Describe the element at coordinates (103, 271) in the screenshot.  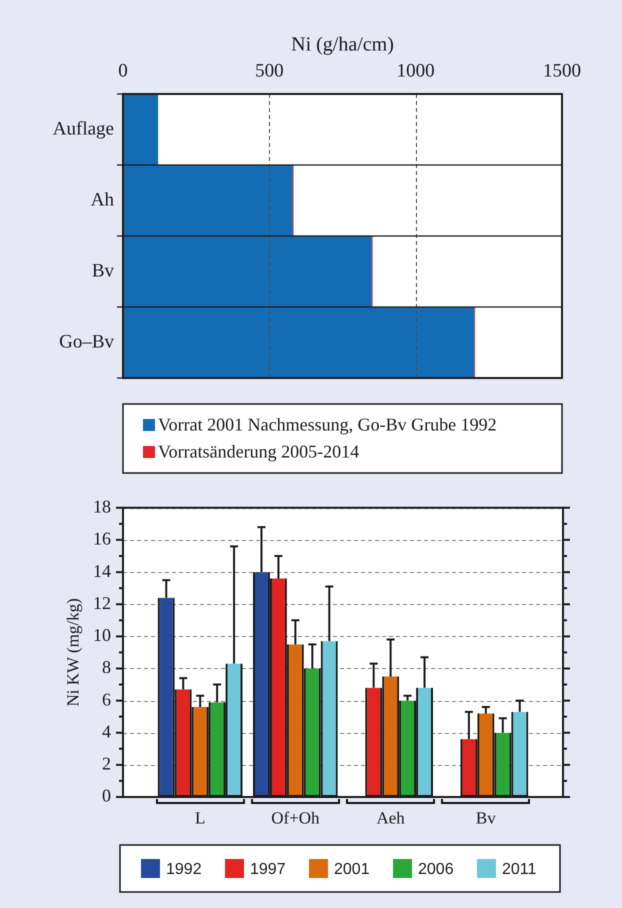
I see `y-tick-label: Bv` at that location.